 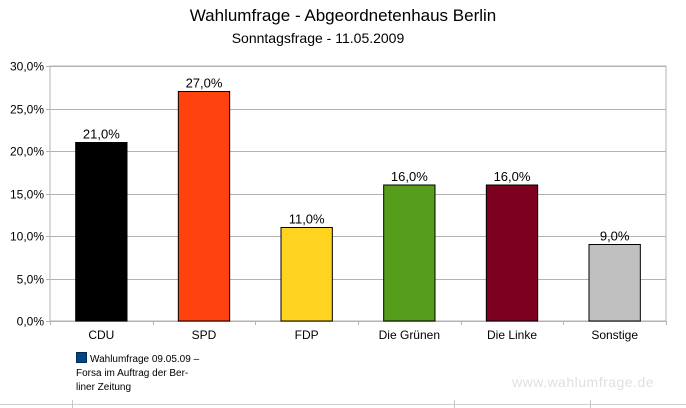 I want to click on y-tick-label: 0,0%, so click(x=31, y=322).